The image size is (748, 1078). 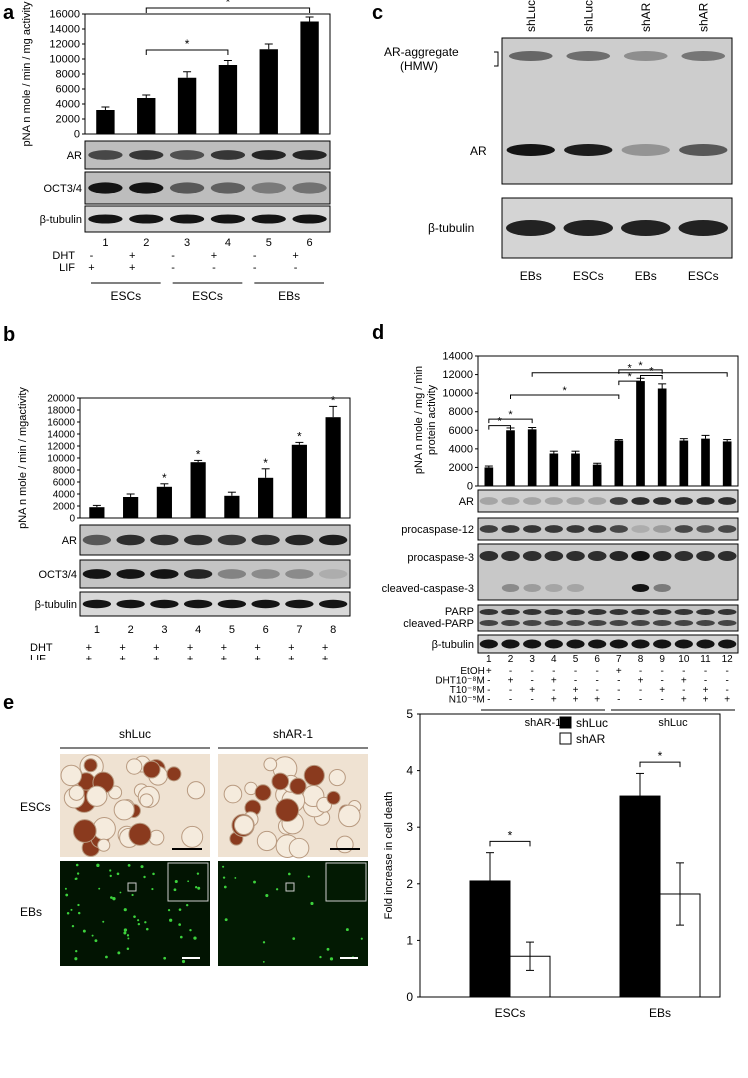 What do you see at coordinates (68, 75) in the screenshot?
I see `y-tick-label: 8000` at bounding box center [68, 75].